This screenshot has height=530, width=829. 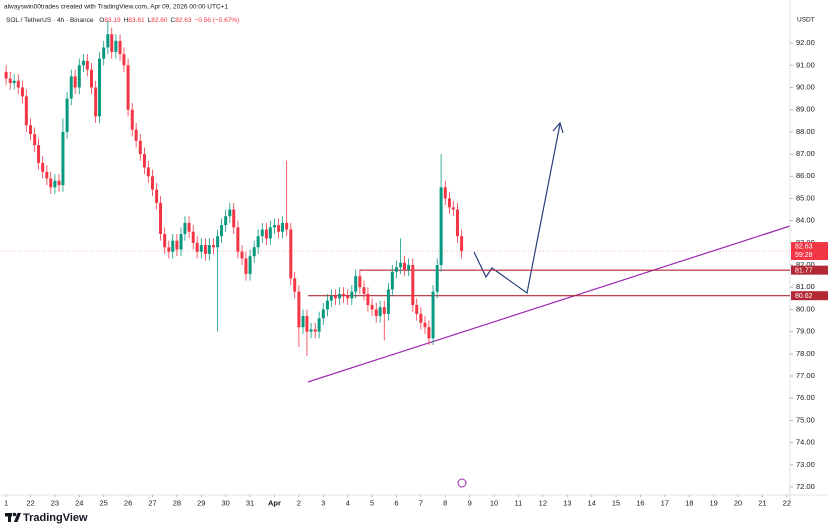 What do you see at coordinates (805, 331) in the screenshot?
I see `y-tick-label: 79.00` at bounding box center [805, 331].